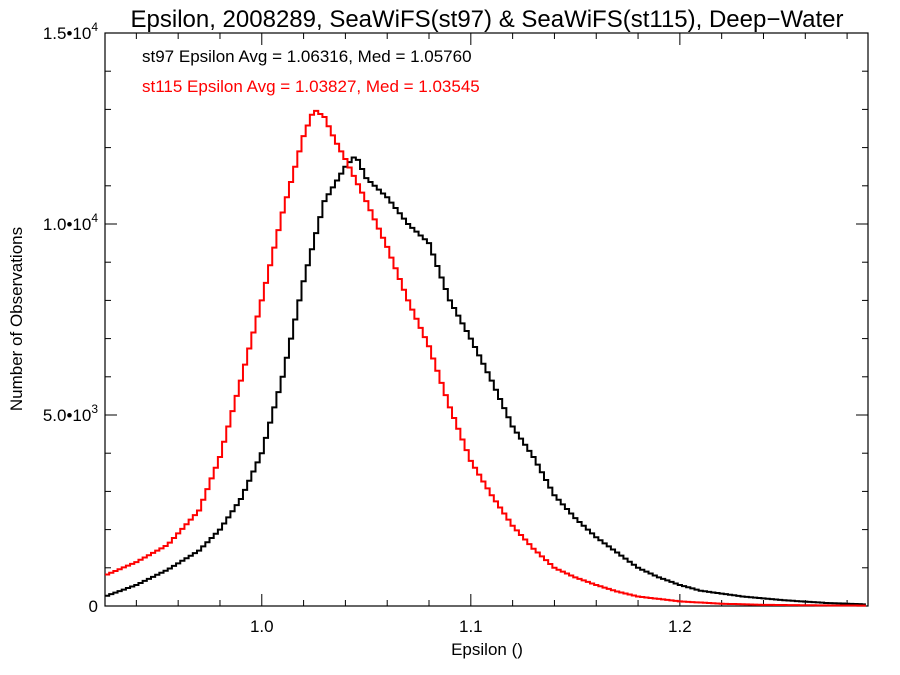 Image resolution: width=900 pixels, height=675 pixels. I want to click on y-tick-label: 5.0•103, so click(71, 413).